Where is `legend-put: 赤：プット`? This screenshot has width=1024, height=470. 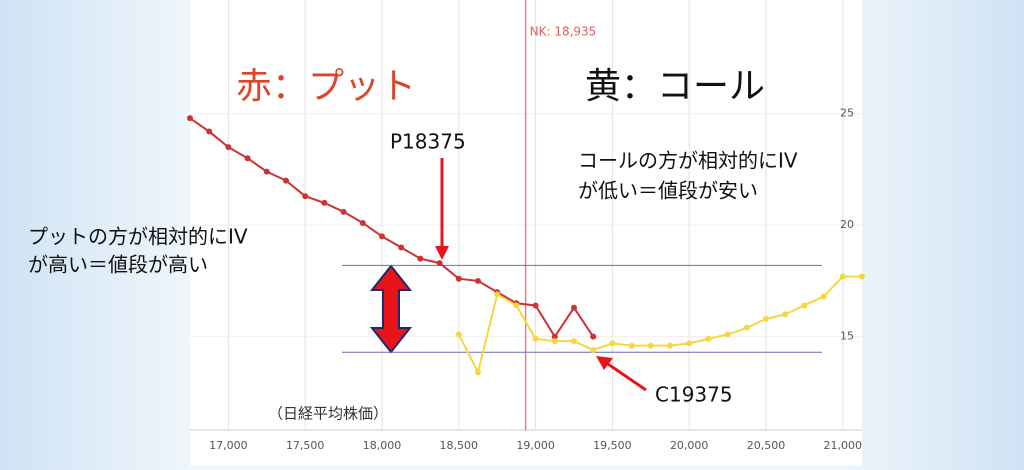 legend-put: 赤：プット is located at coordinates (326, 86).